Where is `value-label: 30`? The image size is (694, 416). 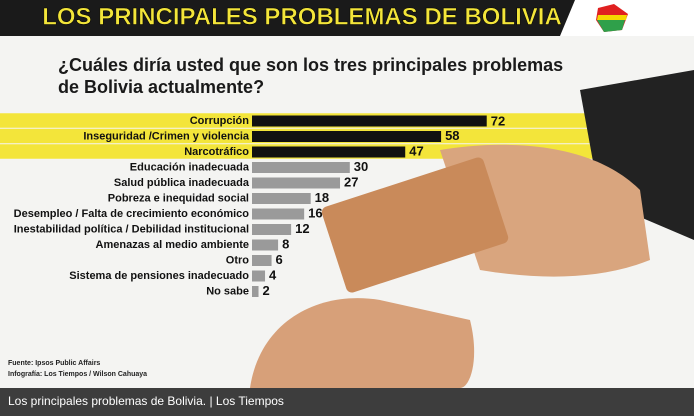 value-label: 30 is located at coordinates (361, 166).